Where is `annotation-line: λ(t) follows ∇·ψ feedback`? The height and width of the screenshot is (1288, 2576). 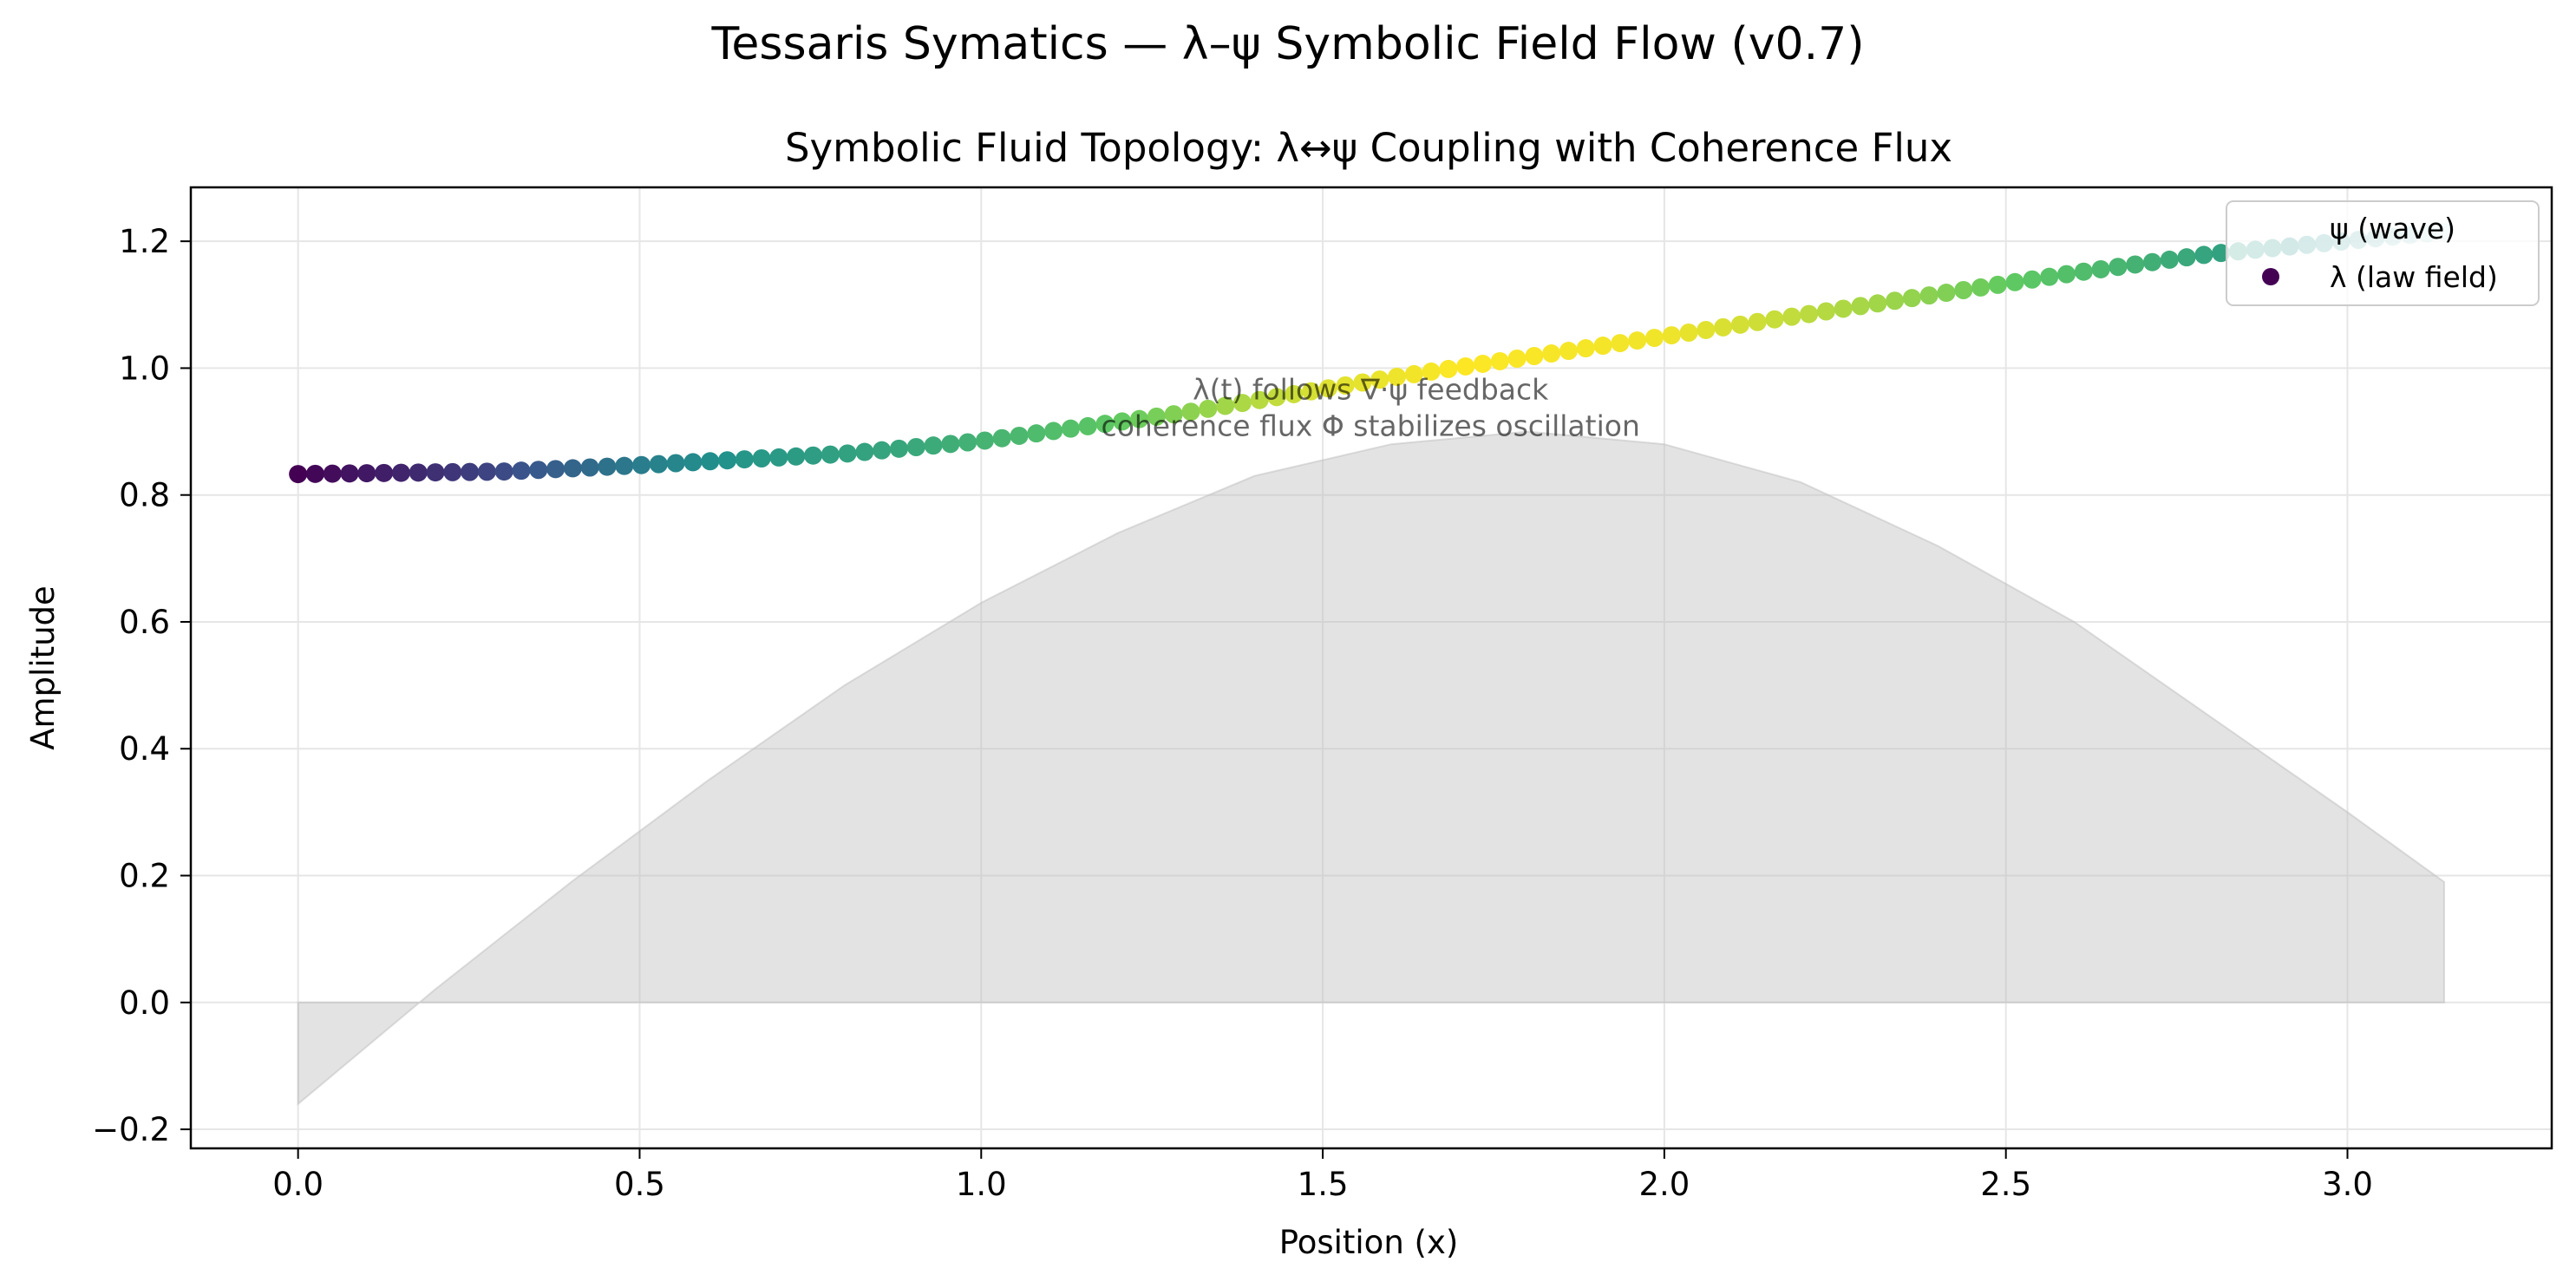 annotation-line: λ(t) follows ∇·ψ feedback is located at coordinates (1371, 389).